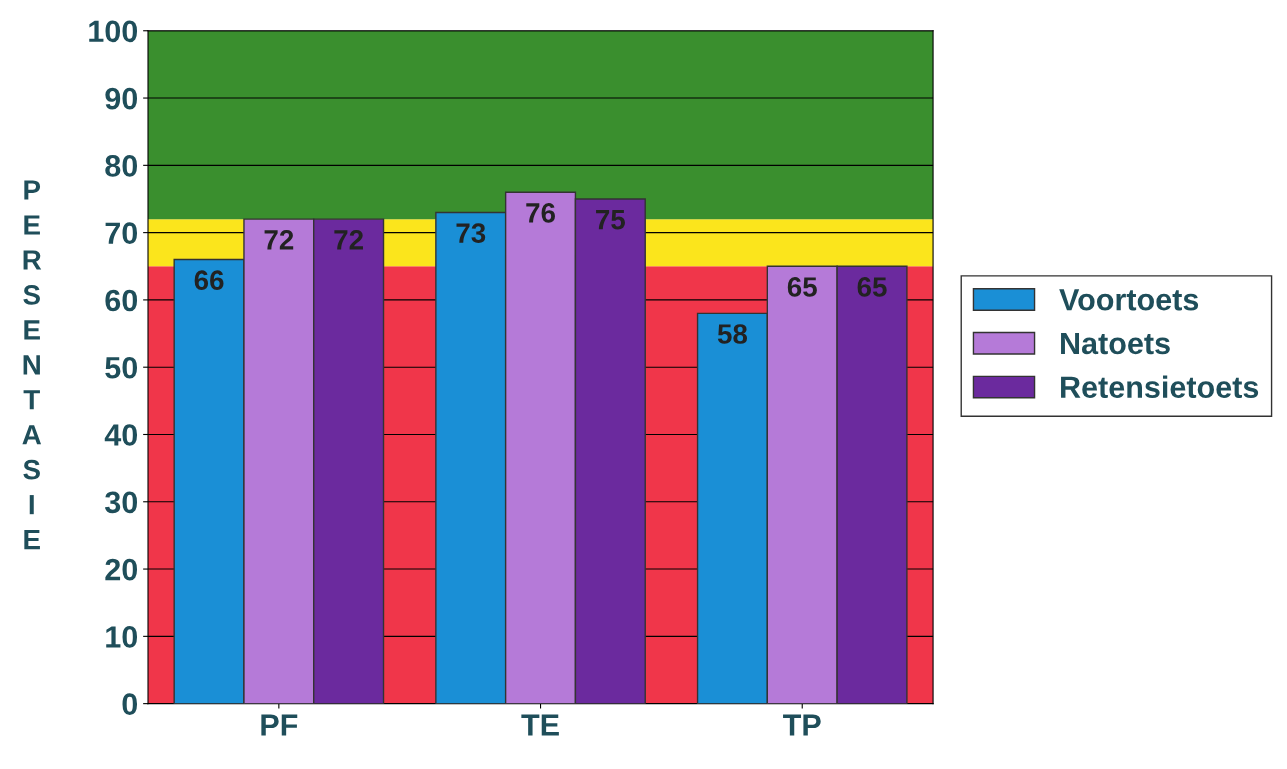  I want to click on x-tick-label: TE, so click(540, 725).